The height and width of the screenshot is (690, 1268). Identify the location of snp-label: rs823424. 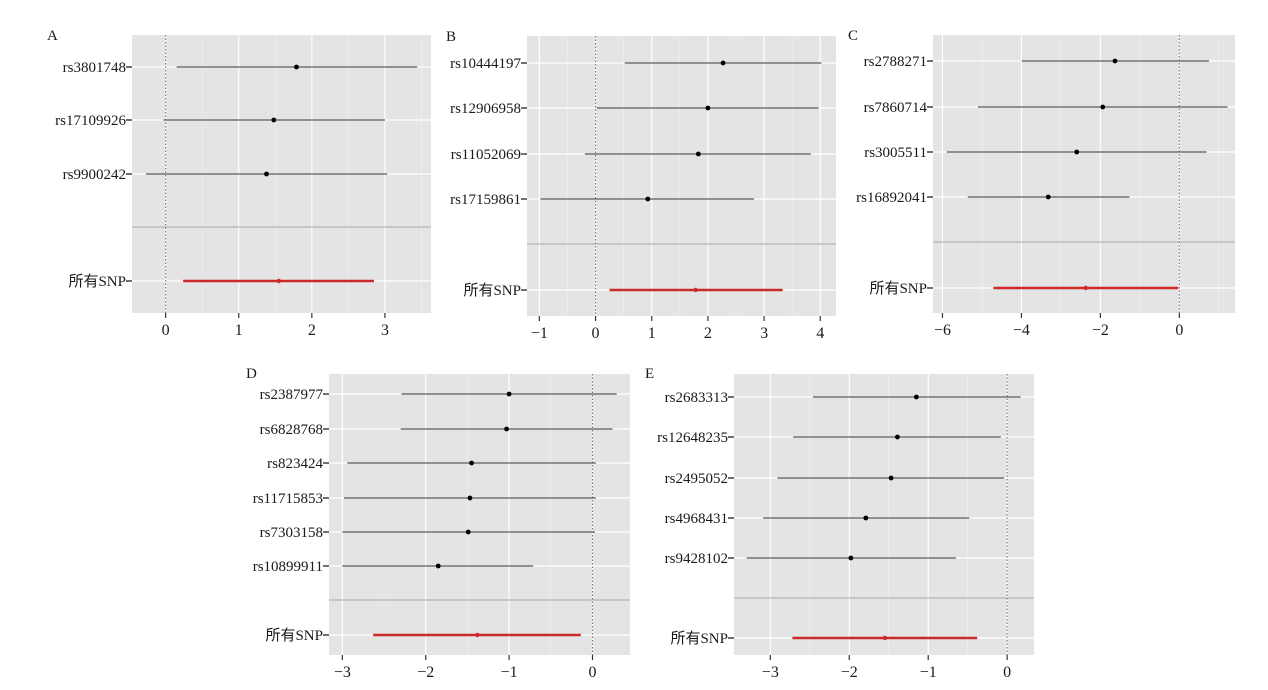
(295, 464).